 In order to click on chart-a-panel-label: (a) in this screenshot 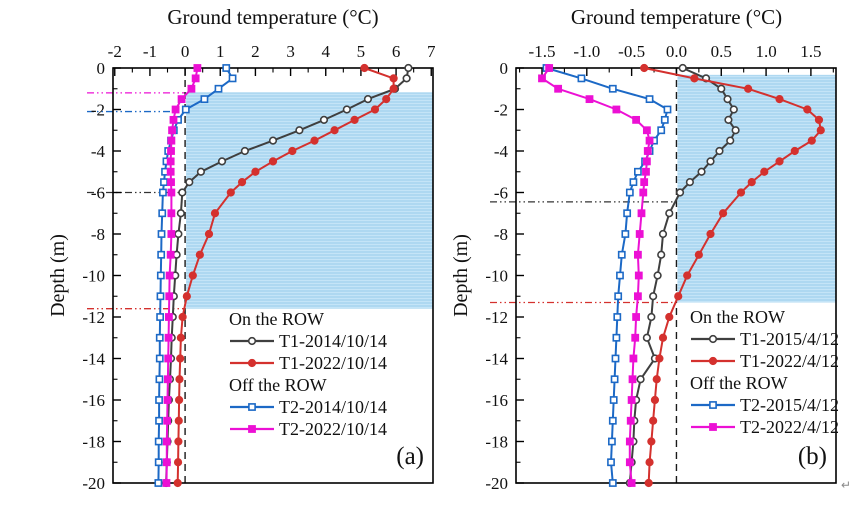, I will do `click(410, 456)`.